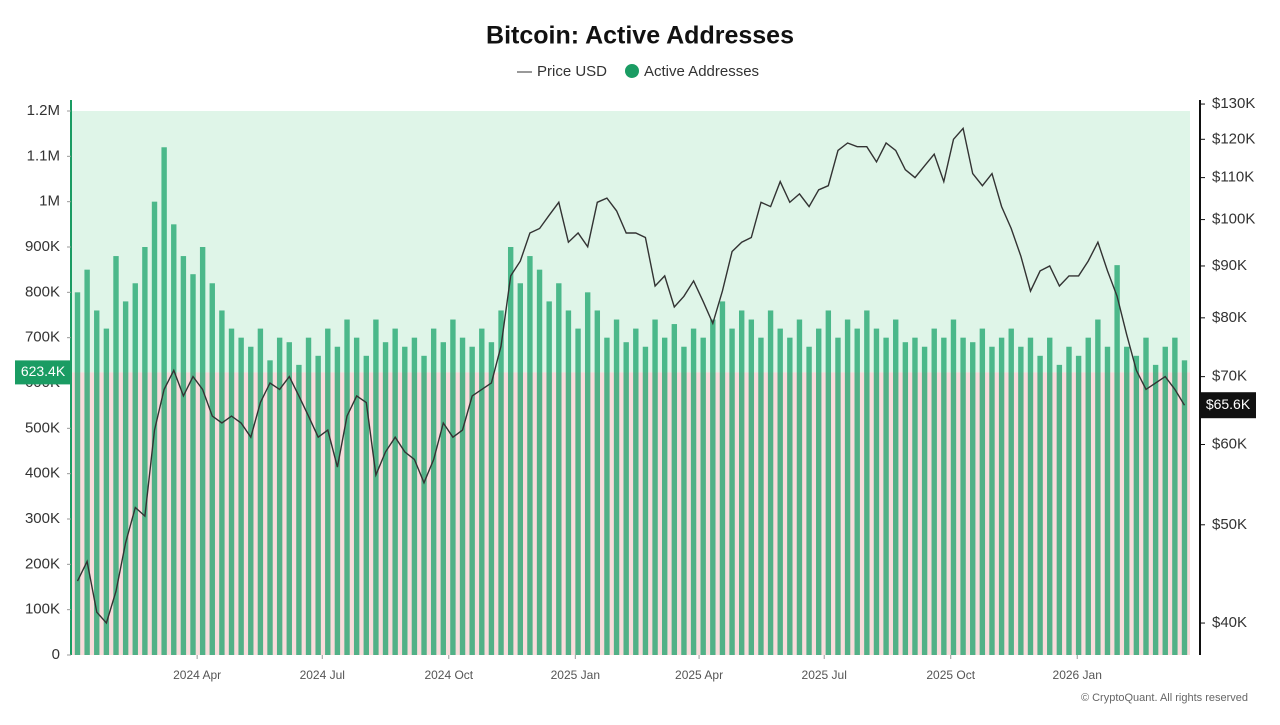  Describe the element at coordinates (1229, 317) in the screenshot. I see `y2-tick-label: $80K` at that location.